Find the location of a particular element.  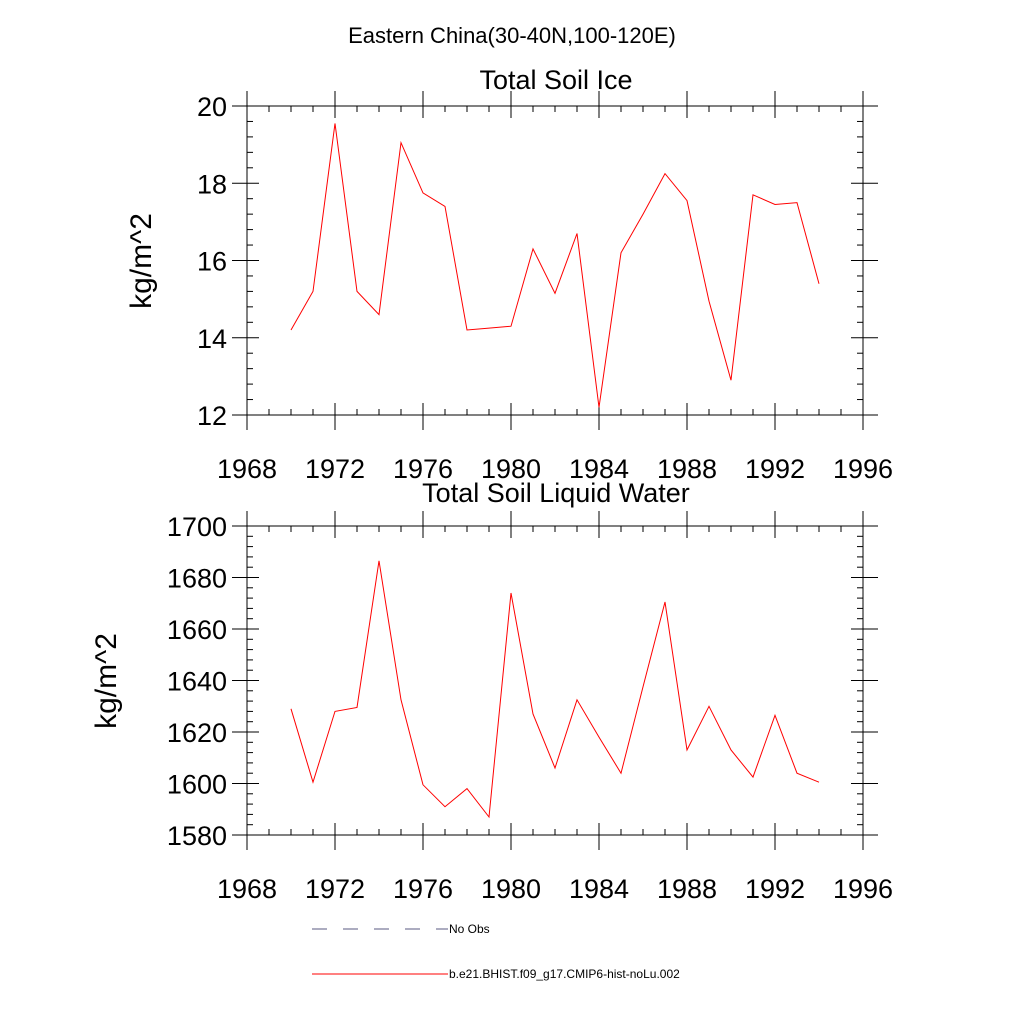

y-tick-label: 1640 is located at coordinates (197, 682).